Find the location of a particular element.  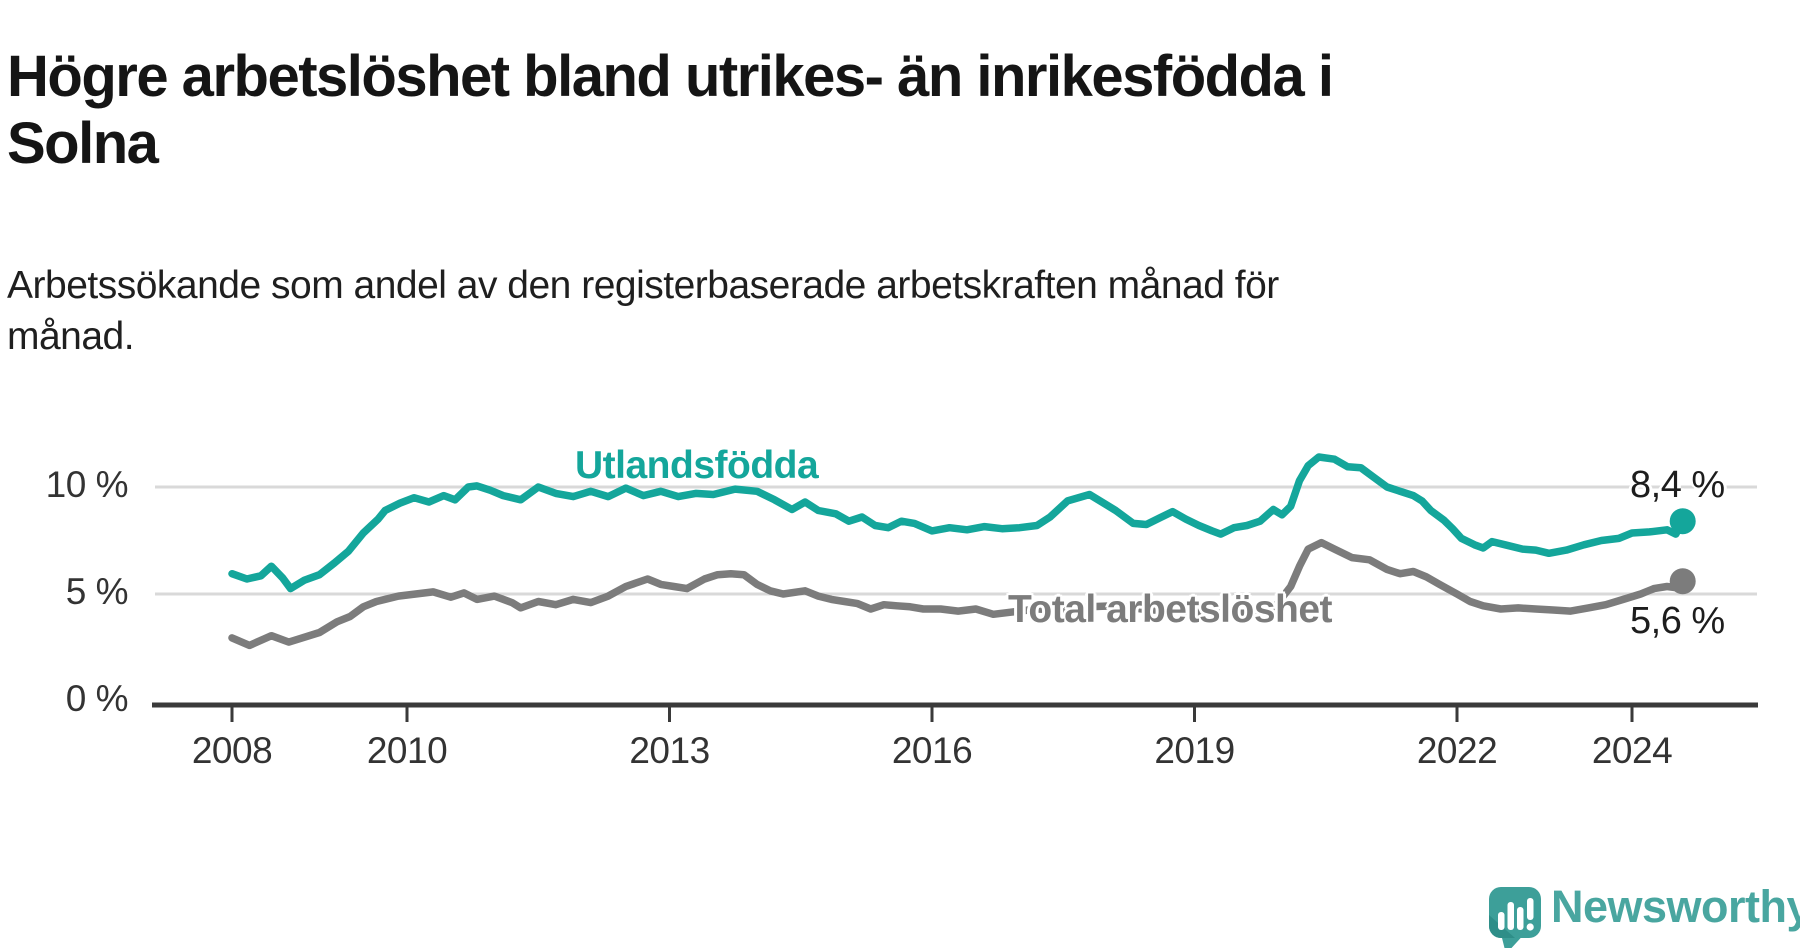

newsworthy-logo-icon is located at coordinates (1515, 917).